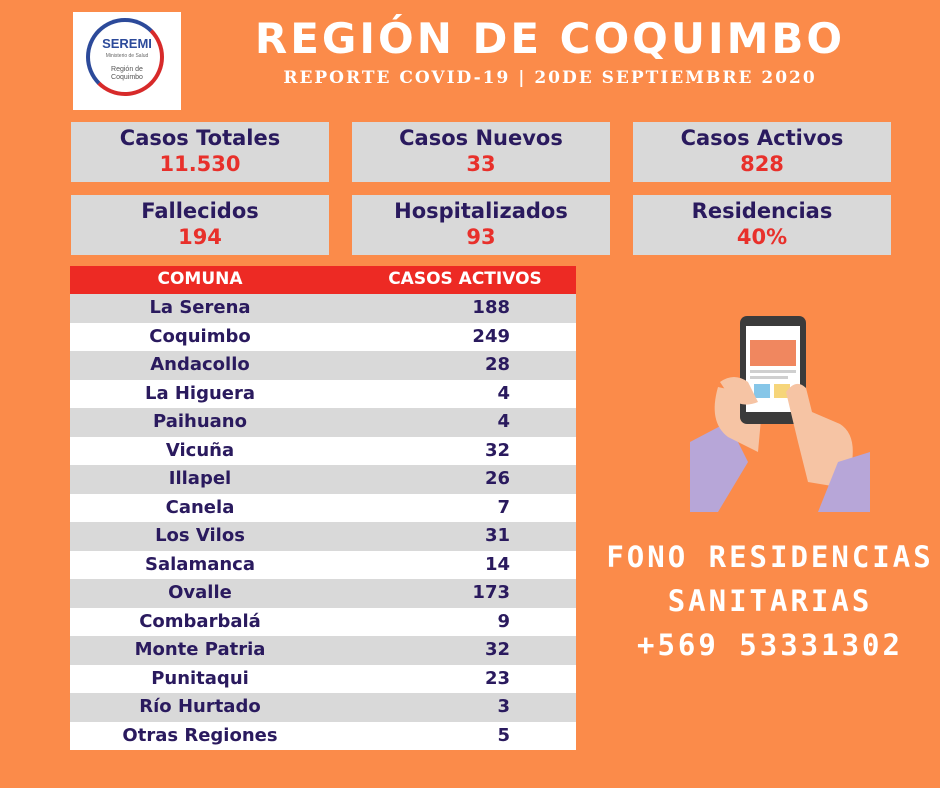 The image size is (940, 788). I want to click on row-casos: 28, so click(497, 364).